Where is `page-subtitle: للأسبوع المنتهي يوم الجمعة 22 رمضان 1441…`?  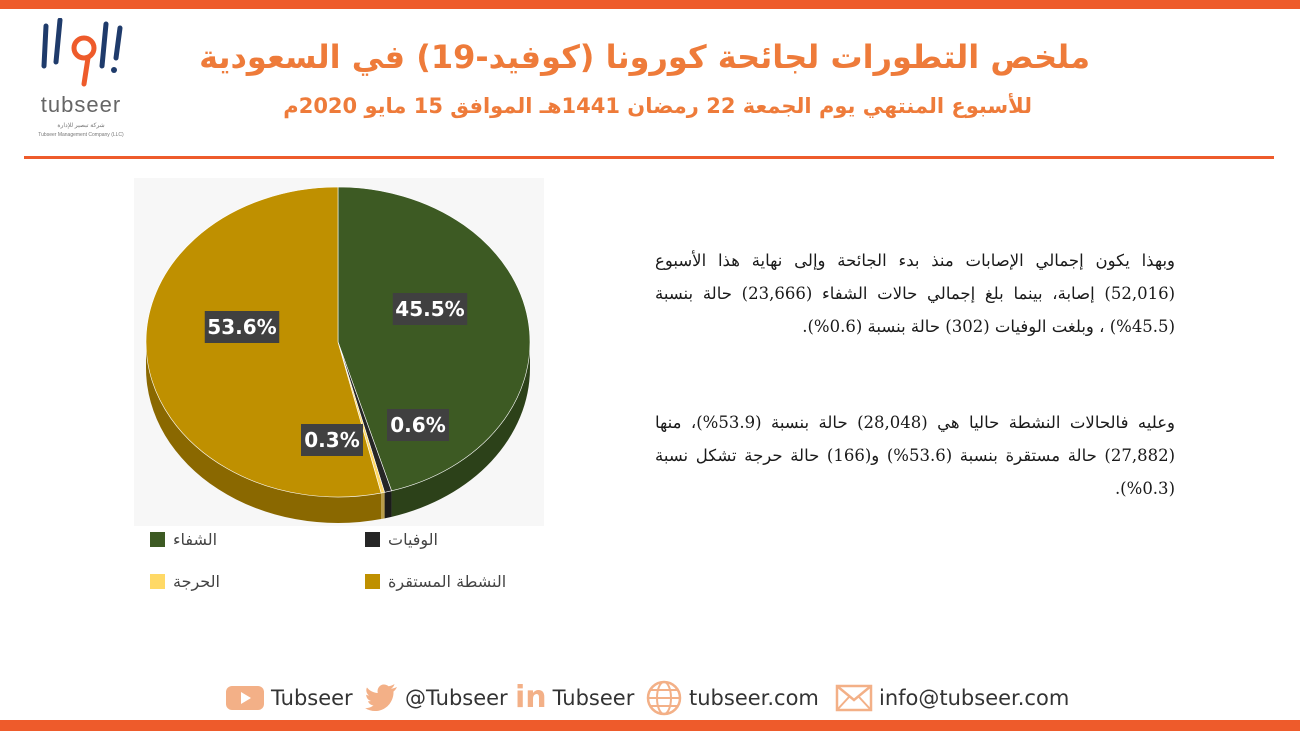 page-subtitle: للأسبوع المنتهي يوم الجمعة 22 رمضان 1441… is located at coordinates (657, 106).